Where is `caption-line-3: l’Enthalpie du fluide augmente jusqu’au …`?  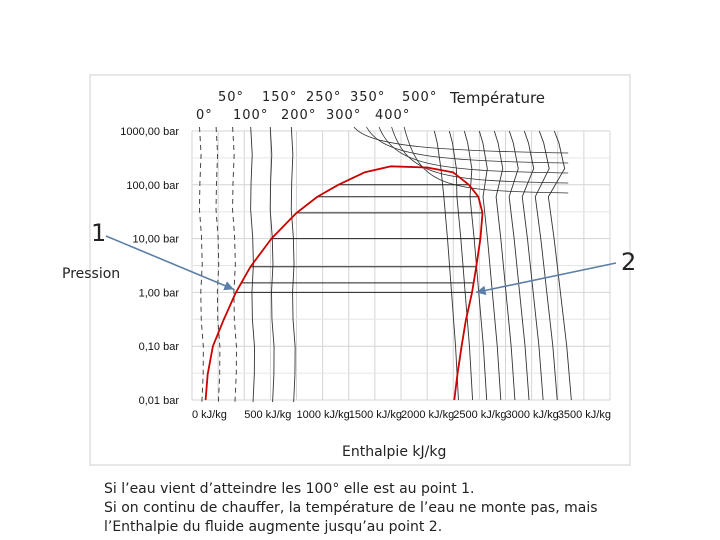 caption-line-3: l’Enthalpie du fluide augmente jusqu’au … is located at coordinates (273, 527).